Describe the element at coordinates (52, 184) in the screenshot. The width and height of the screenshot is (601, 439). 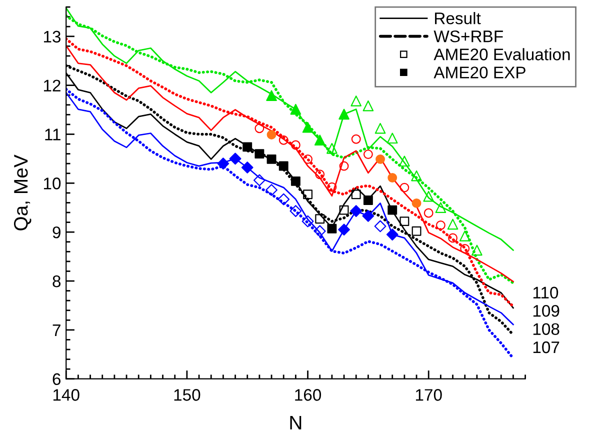
I see `y-tick-label: 10` at that location.